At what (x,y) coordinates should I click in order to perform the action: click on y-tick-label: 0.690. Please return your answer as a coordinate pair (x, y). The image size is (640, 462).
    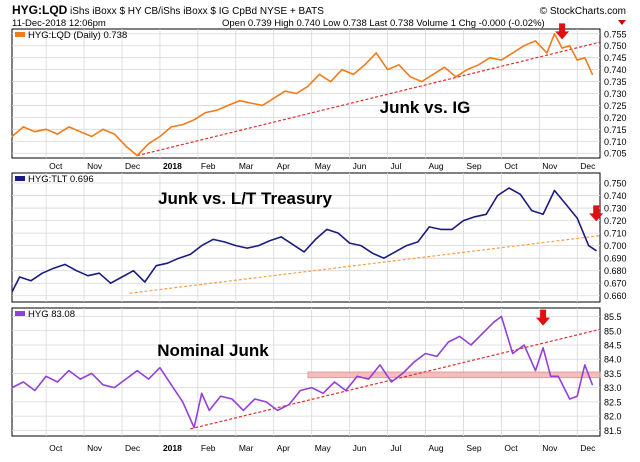
    Looking at the image, I should click on (615, 259).